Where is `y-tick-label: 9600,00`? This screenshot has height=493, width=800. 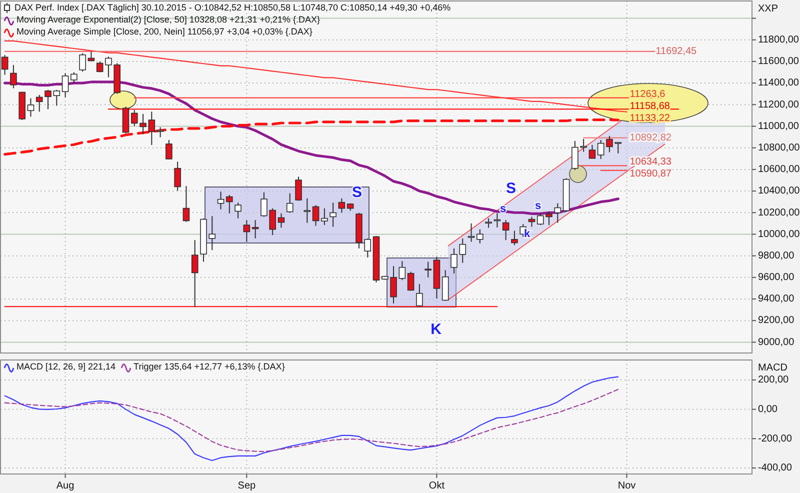
y-tick-label: 9600,00 is located at coordinates (776, 278).